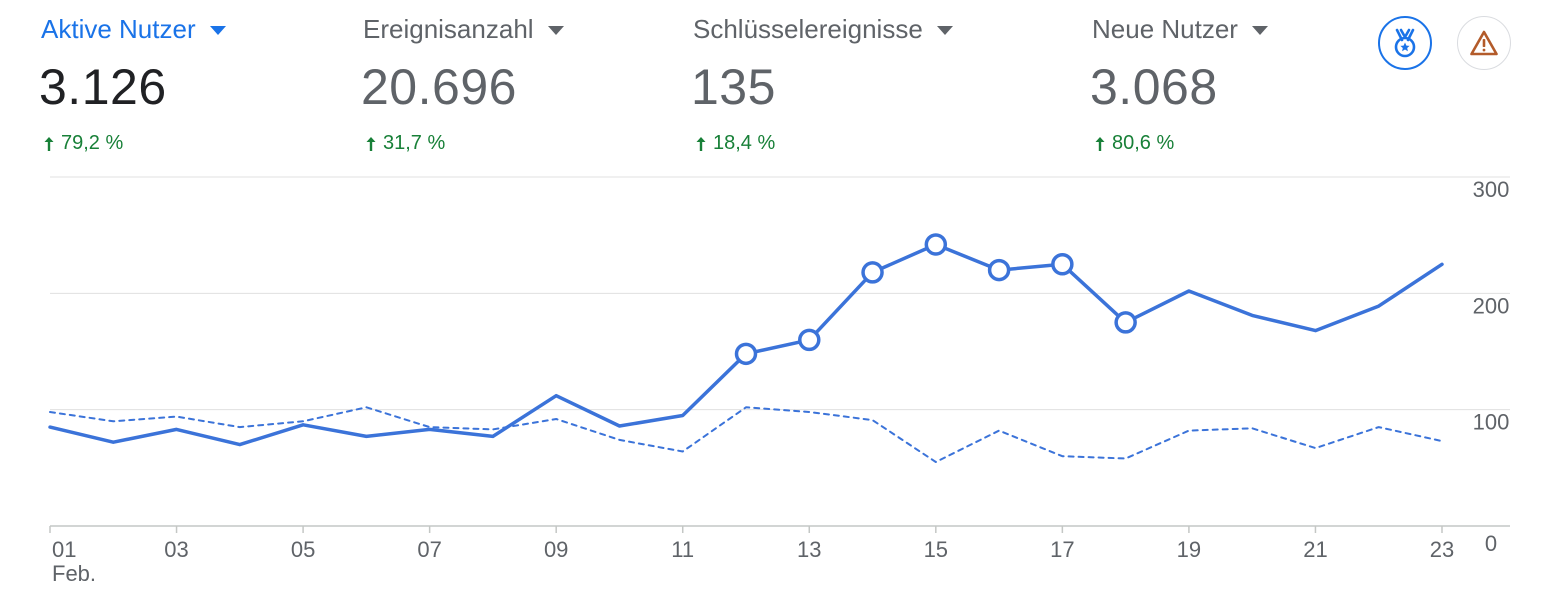 This screenshot has width=1552, height=602. What do you see at coordinates (733, 87) in the screenshot?
I see `metric-value: 135` at bounding box center [733, 87].